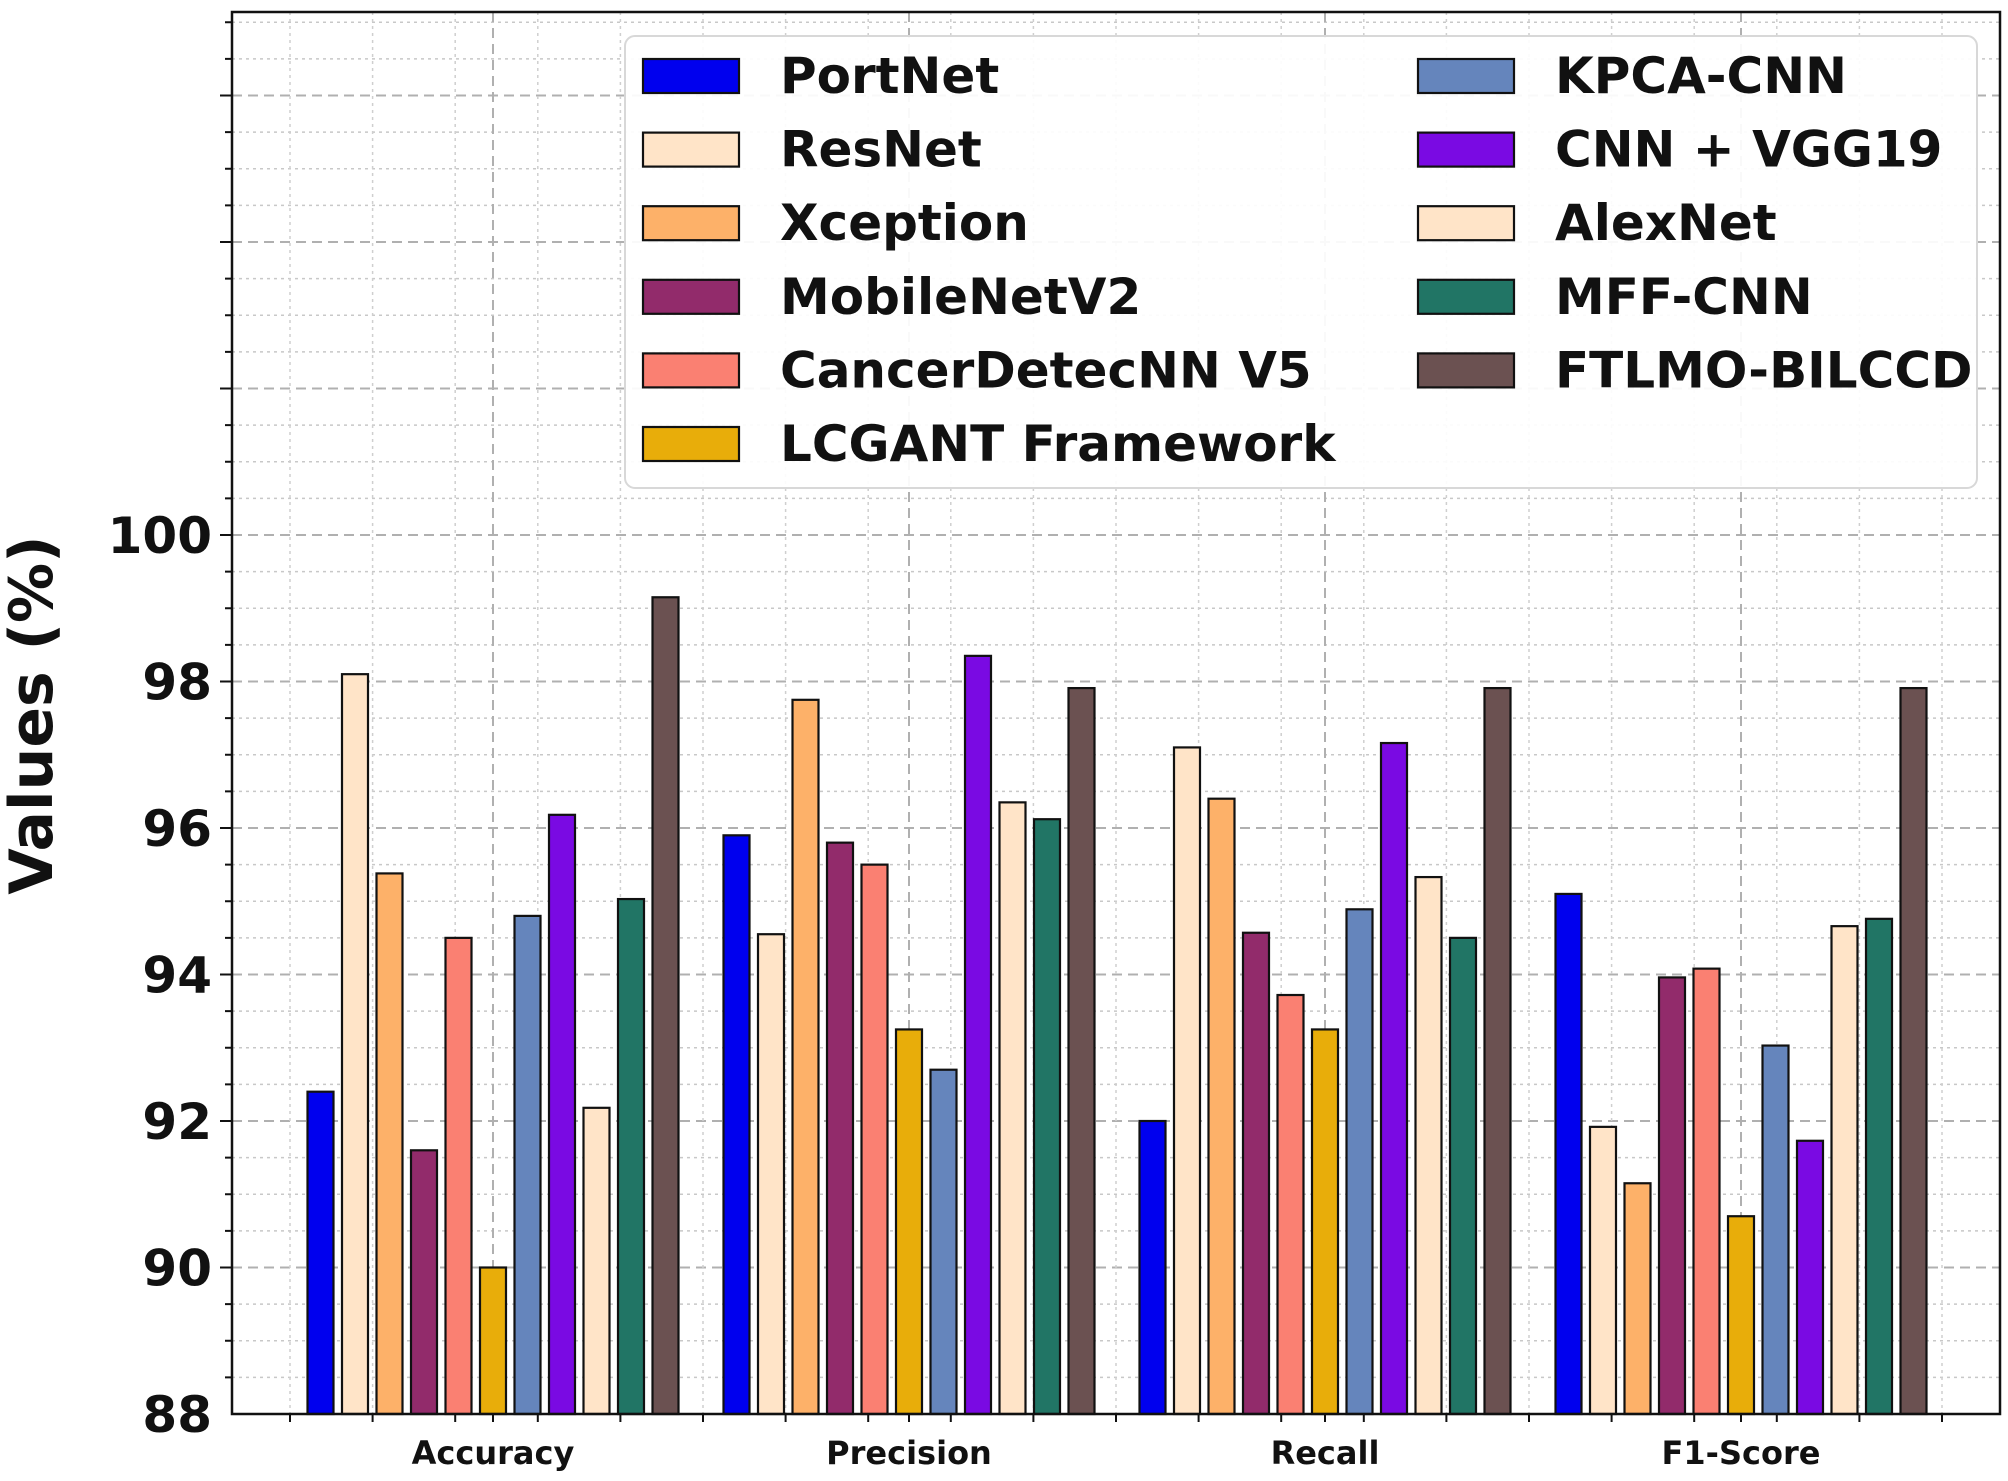  What do you see at coordinates (909, 1453) in the screenshot?
I see `x-tick-label: Precision` at bounding box center [909, 1453].